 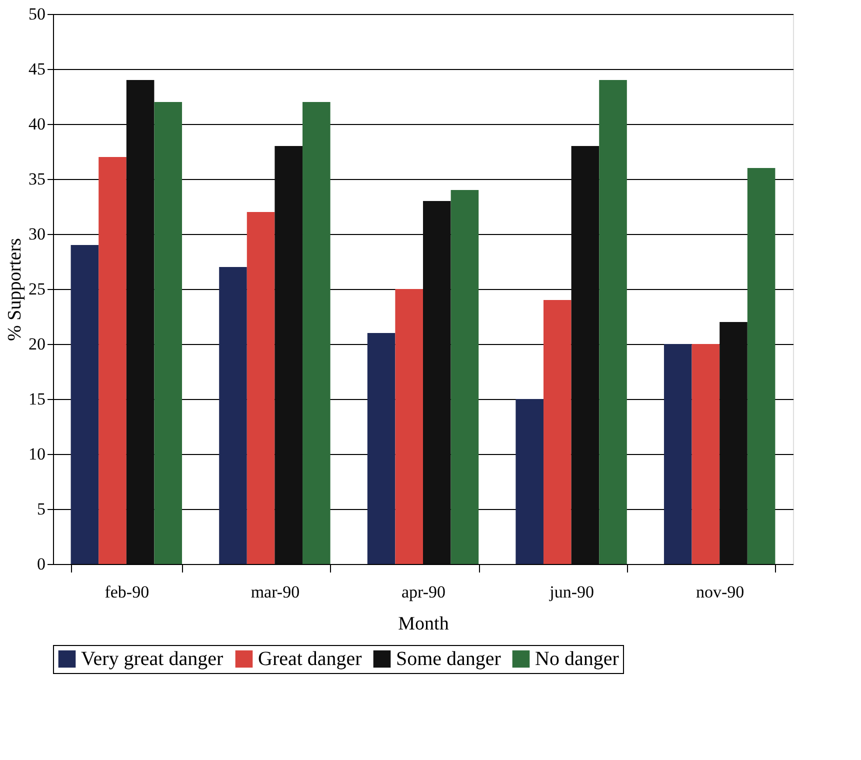 I want to click on y-tick-label: 20, so click(x=37, y=344).